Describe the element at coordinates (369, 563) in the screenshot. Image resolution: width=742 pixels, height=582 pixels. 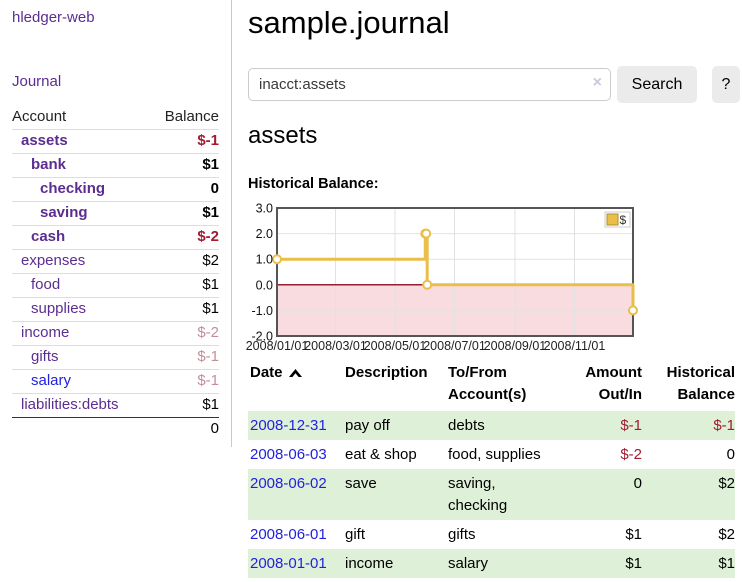
I see `cell-description: income` at that location.